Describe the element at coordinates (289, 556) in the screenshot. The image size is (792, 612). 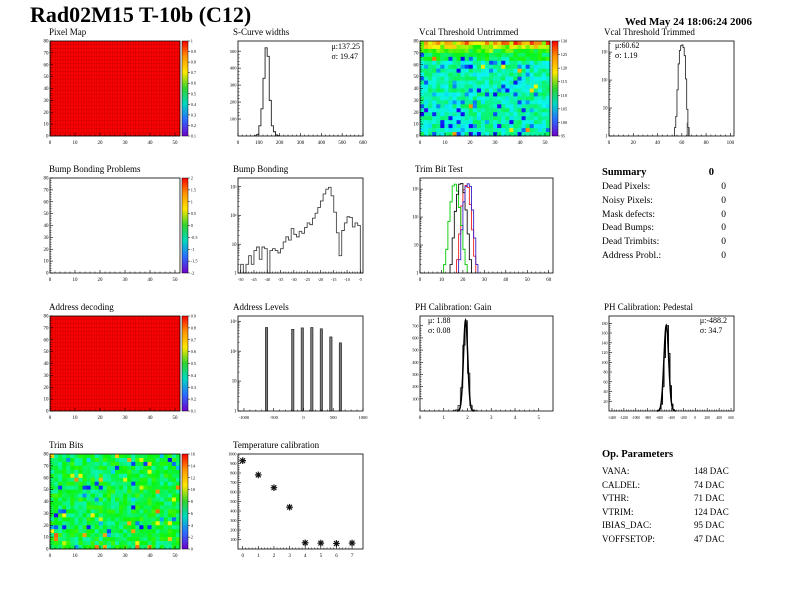
I see `svg-text: 3` at that location.